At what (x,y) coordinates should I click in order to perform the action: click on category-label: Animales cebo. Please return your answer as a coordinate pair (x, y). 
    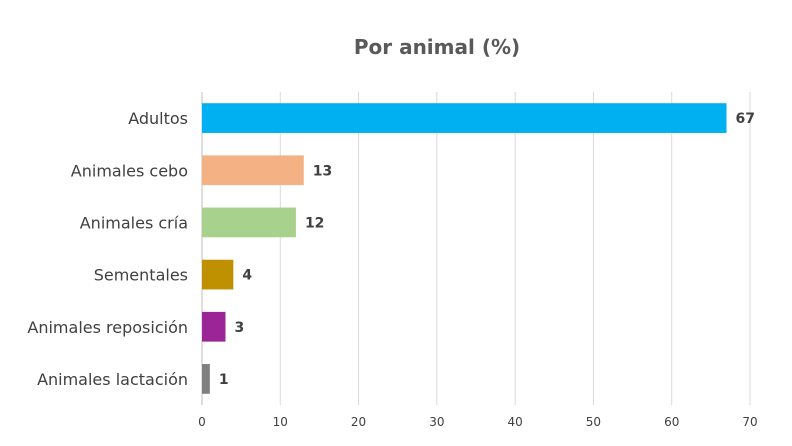
    Looking at the image, I should click on (129, 170).